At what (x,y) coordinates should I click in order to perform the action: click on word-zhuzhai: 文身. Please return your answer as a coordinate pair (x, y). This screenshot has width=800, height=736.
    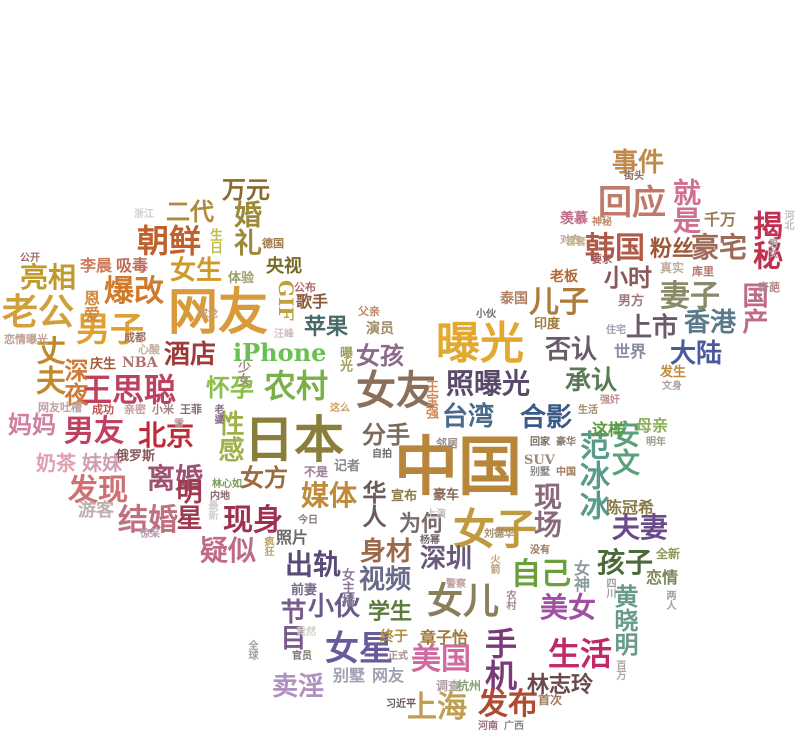
    Looking at the image, I should click on (672, 386).